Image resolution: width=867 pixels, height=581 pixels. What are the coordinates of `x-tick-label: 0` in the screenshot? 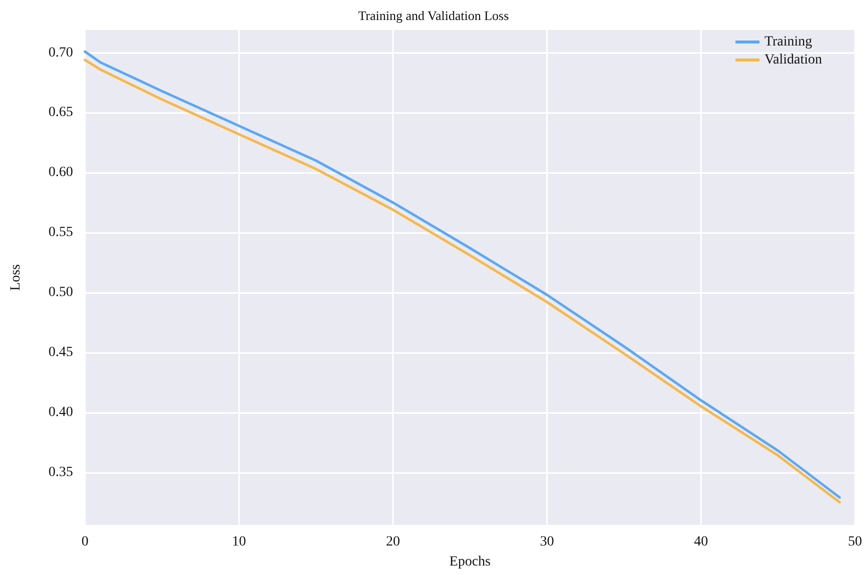 It's located at (85, 542).